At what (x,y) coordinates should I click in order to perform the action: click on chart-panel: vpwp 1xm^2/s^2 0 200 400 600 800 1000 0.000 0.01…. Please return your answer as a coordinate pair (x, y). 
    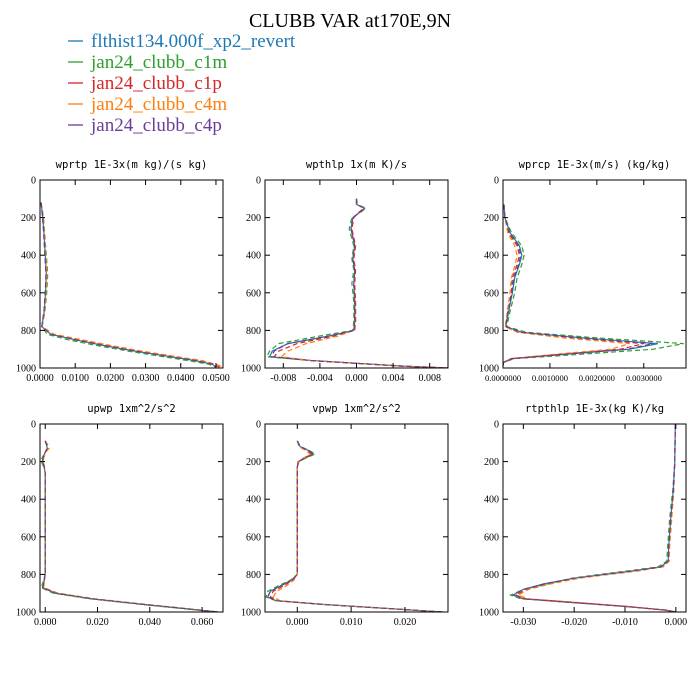
    Looking at the image, I should click on (345, 515).